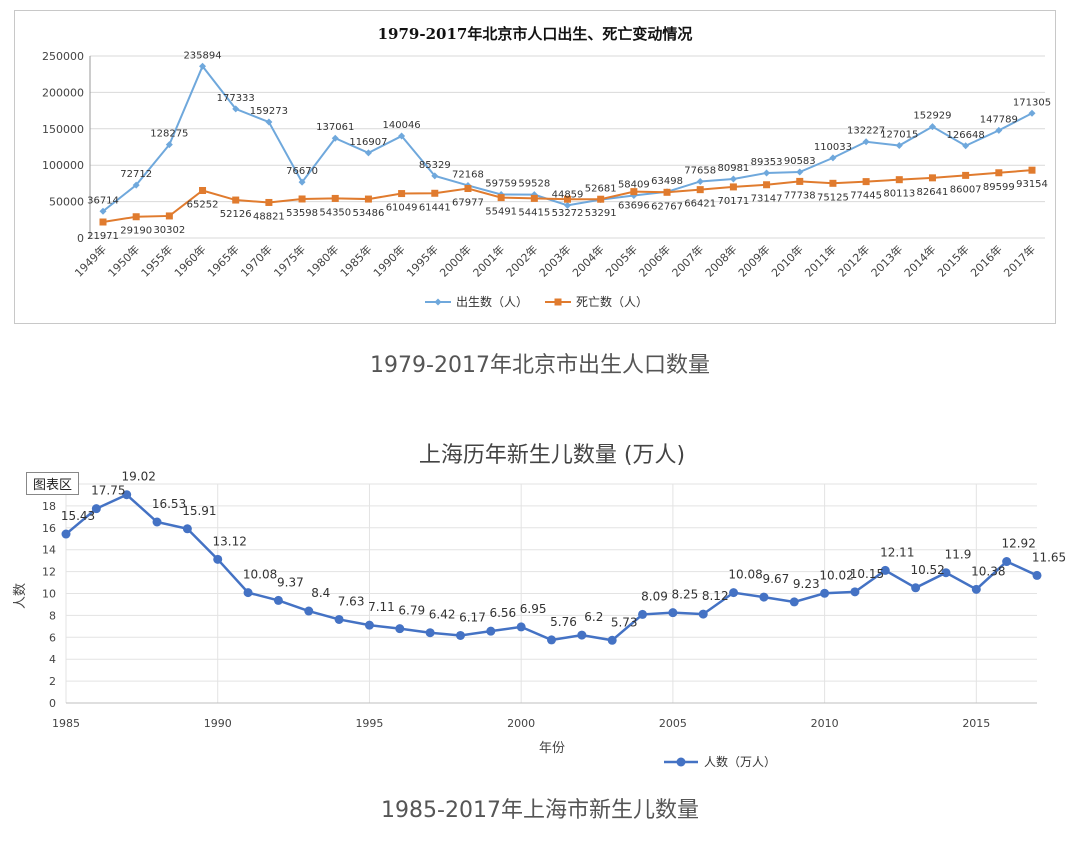  What do you see at coordinates (776, 579) in the screenshot?
I see `newborns-data-label: 9.67` at bounding box center [776, 579].